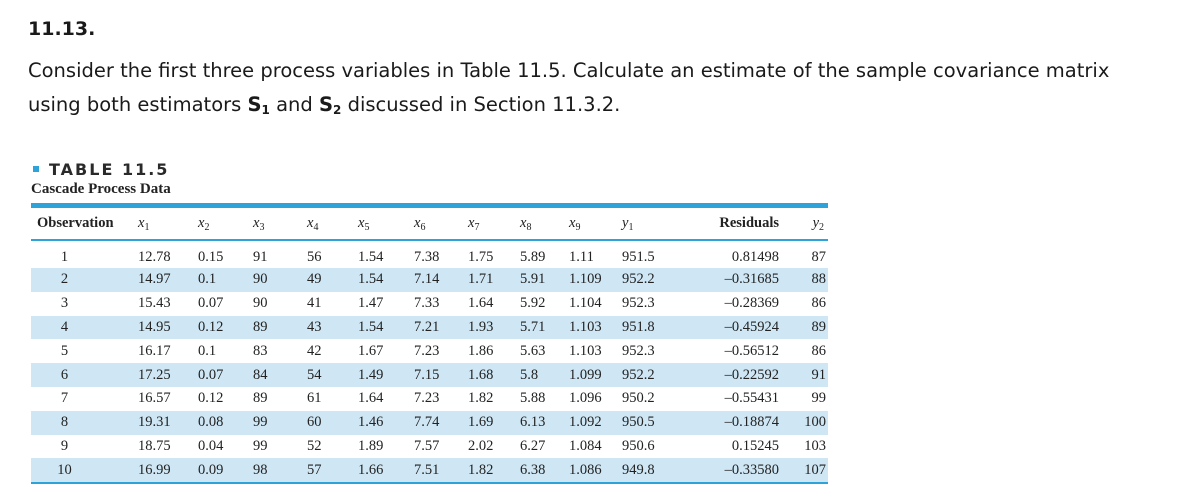  I want to click on cell-x5: 1.89, so click(371, 445).